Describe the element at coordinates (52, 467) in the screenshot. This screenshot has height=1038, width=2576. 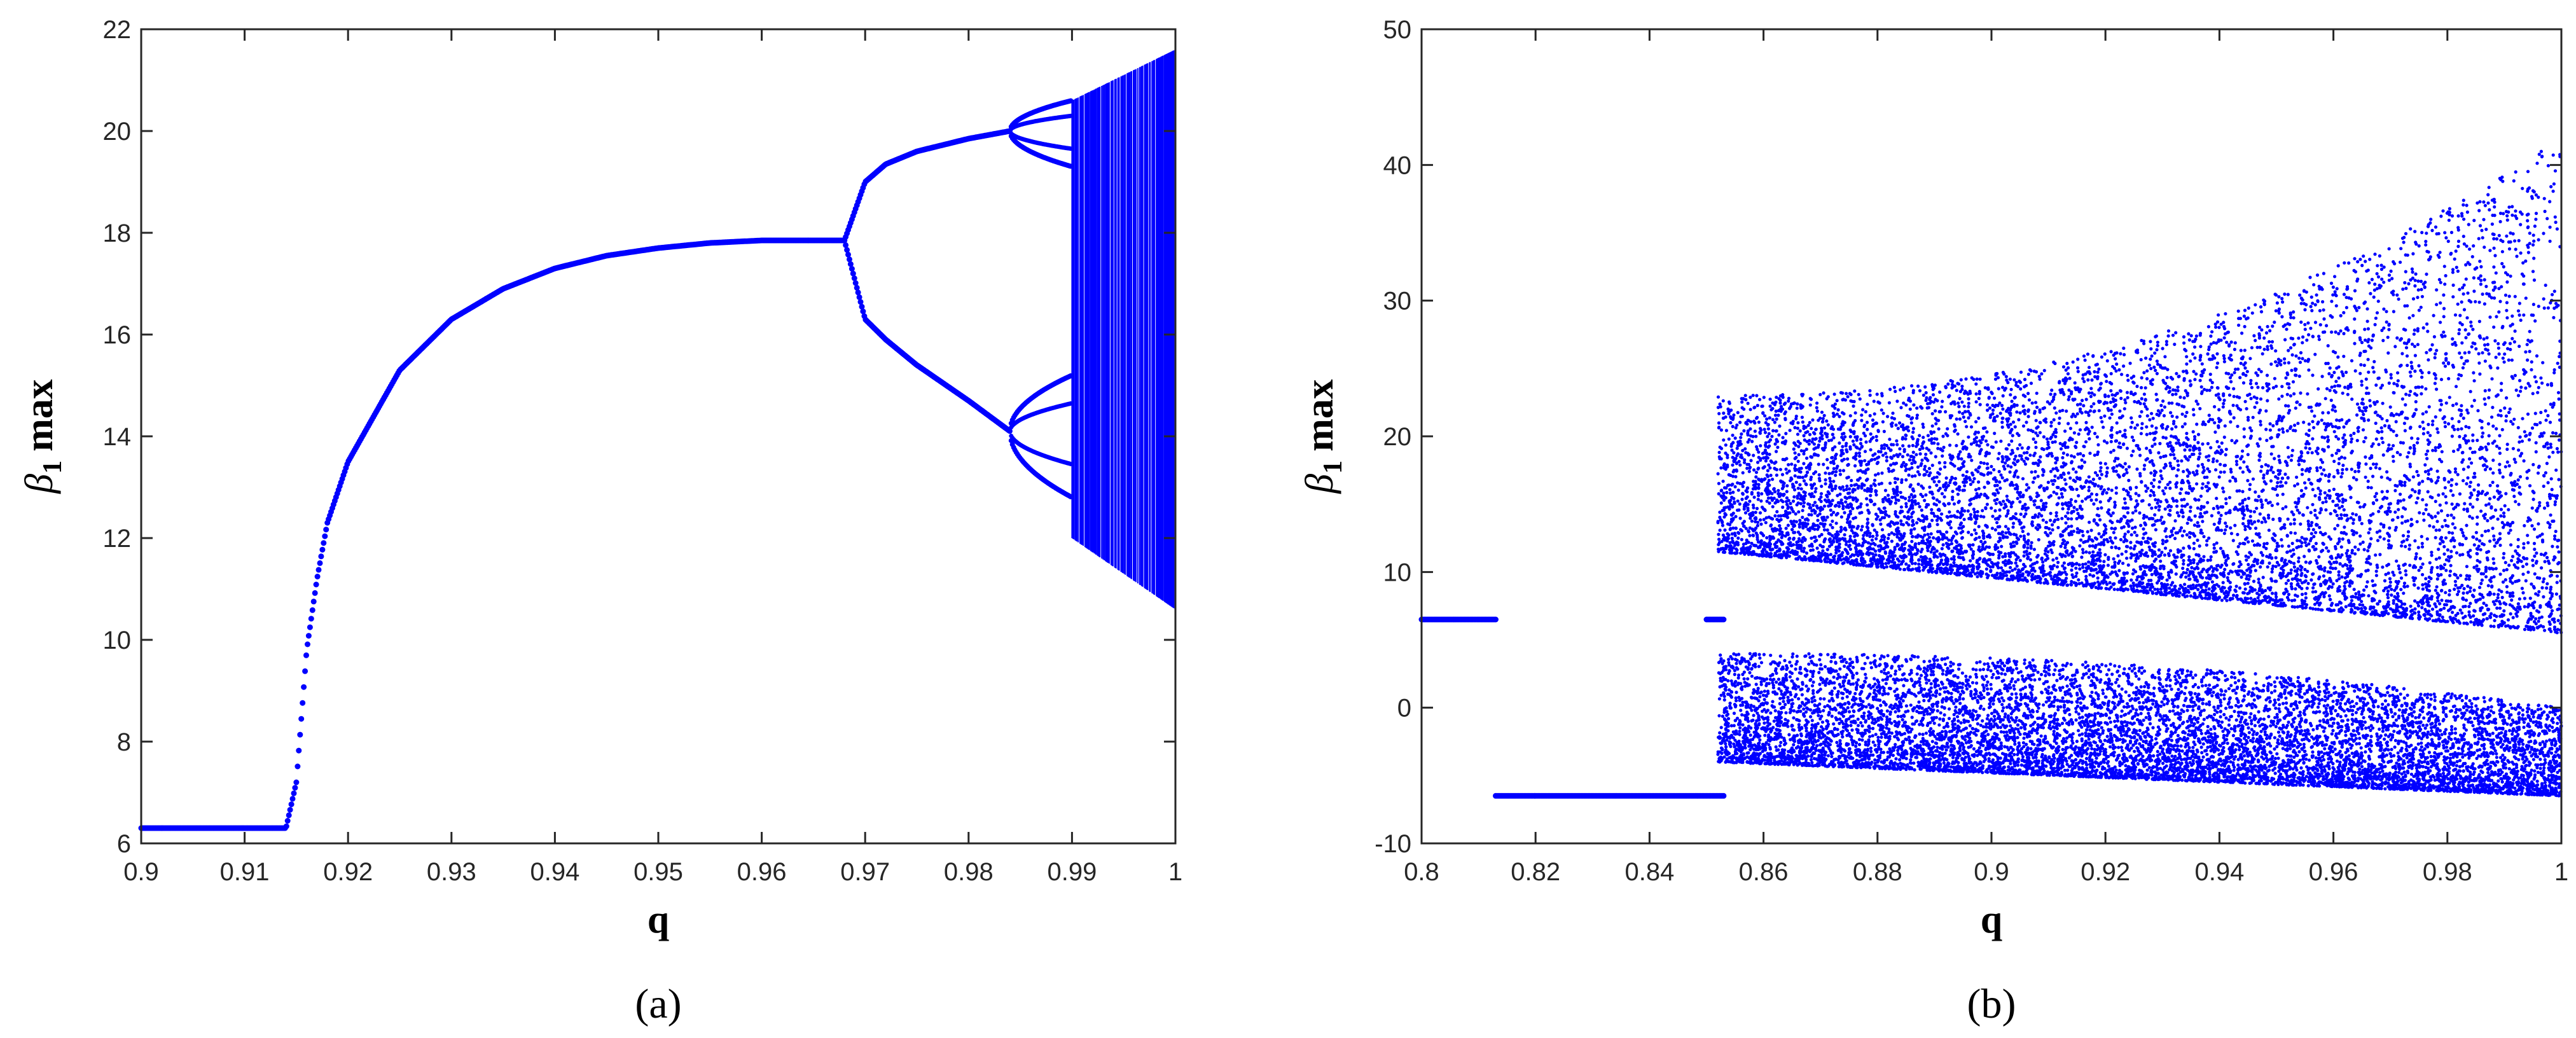
I see `chart-a-y-title-subscript: 1` at that location.